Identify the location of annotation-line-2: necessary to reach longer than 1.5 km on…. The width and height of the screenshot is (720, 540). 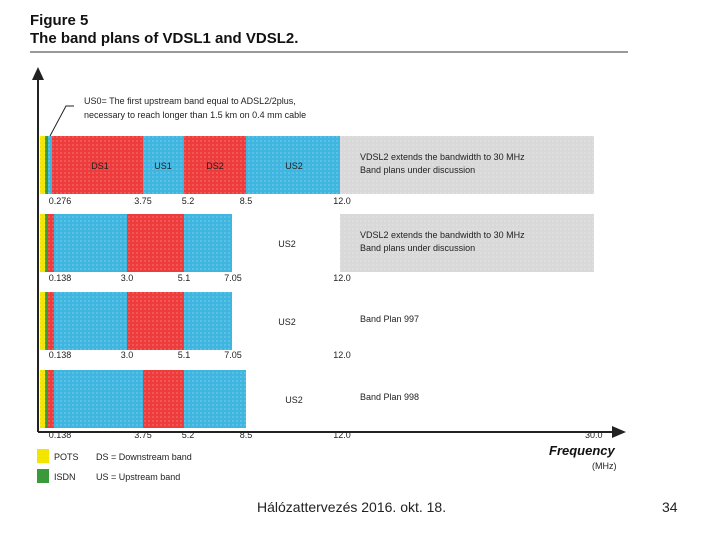
(195, 115).